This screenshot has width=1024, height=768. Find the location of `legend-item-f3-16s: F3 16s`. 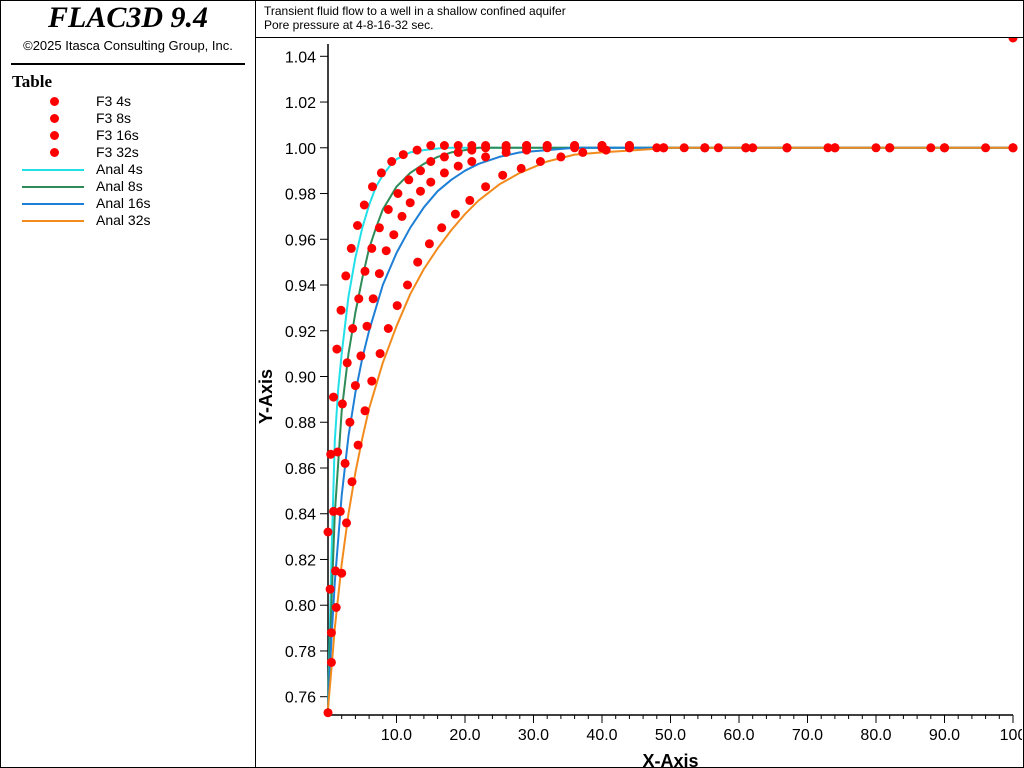

legend-item-f3-16s: F3 16s is located at coordinates (130, 135).